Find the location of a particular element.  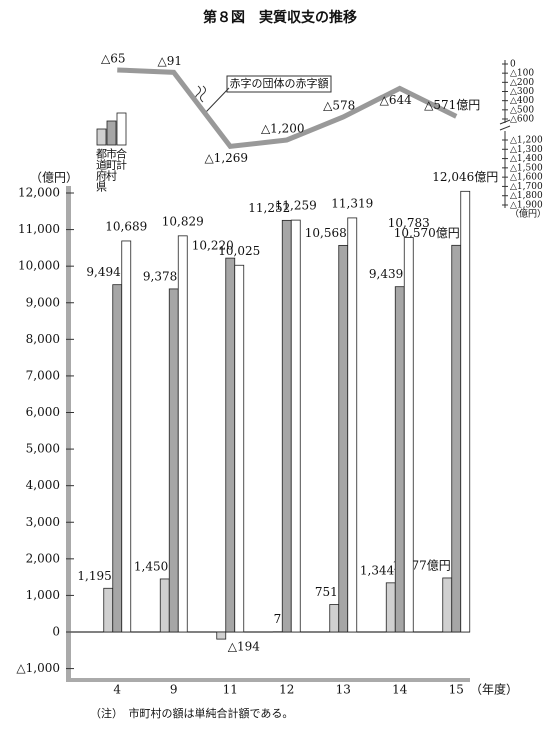

value-label: 9,378 is located at coordinates (160, 276).